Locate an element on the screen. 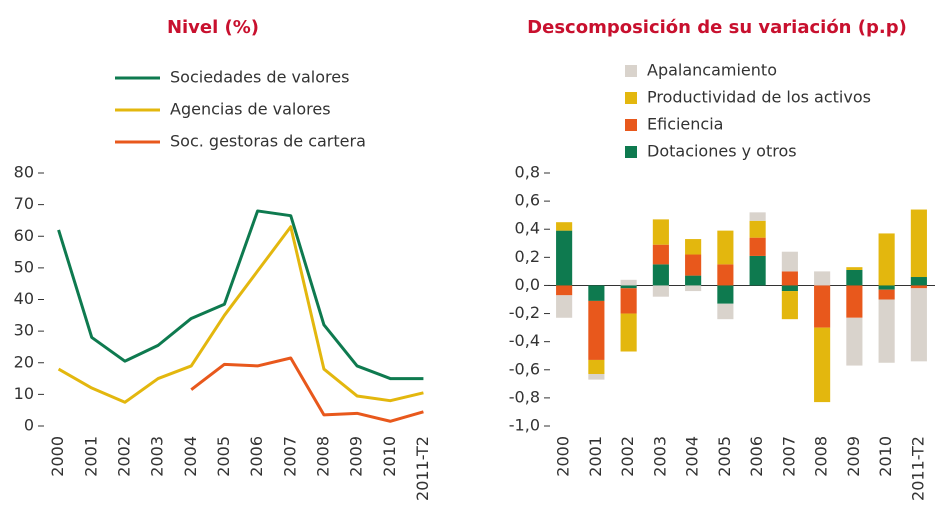 This screenshot has height=507, width=937. legend-label: Agencias de valores is located at coordinates (250, 109).